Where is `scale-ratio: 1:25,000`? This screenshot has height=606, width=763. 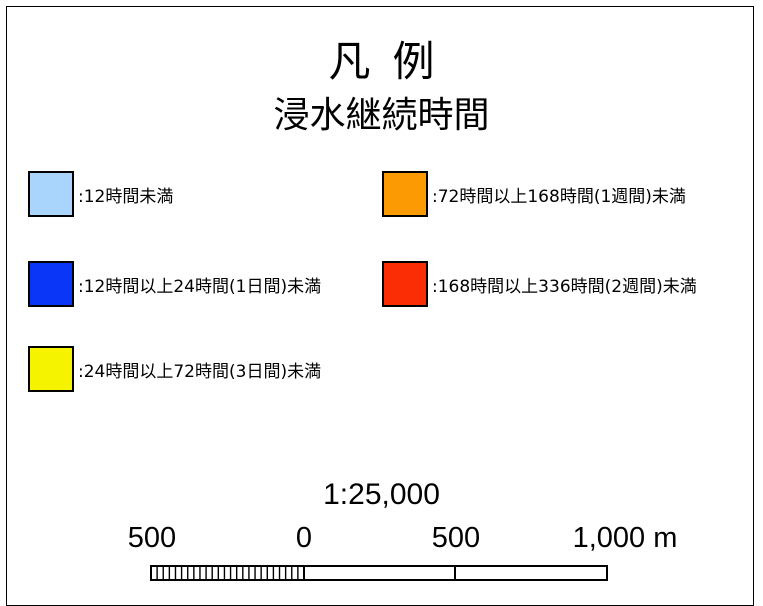
scale-ratio: 1:25,000 is located at coordinates (381, 494).